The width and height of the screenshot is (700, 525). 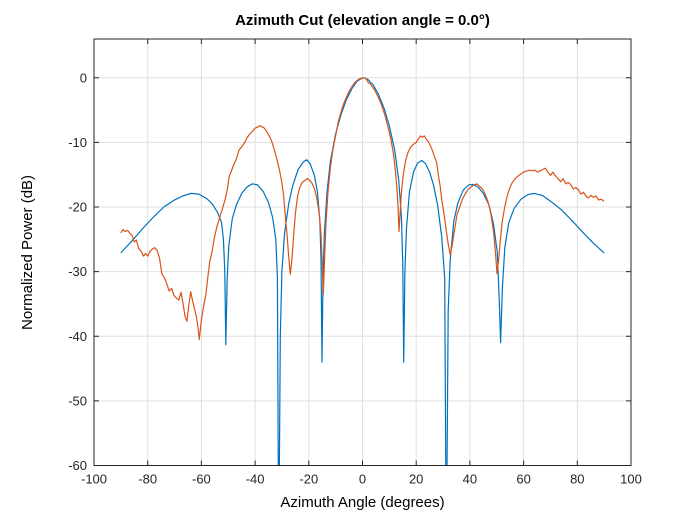 I want to click on x-tick-label: 60, so click(x=523, y=479).